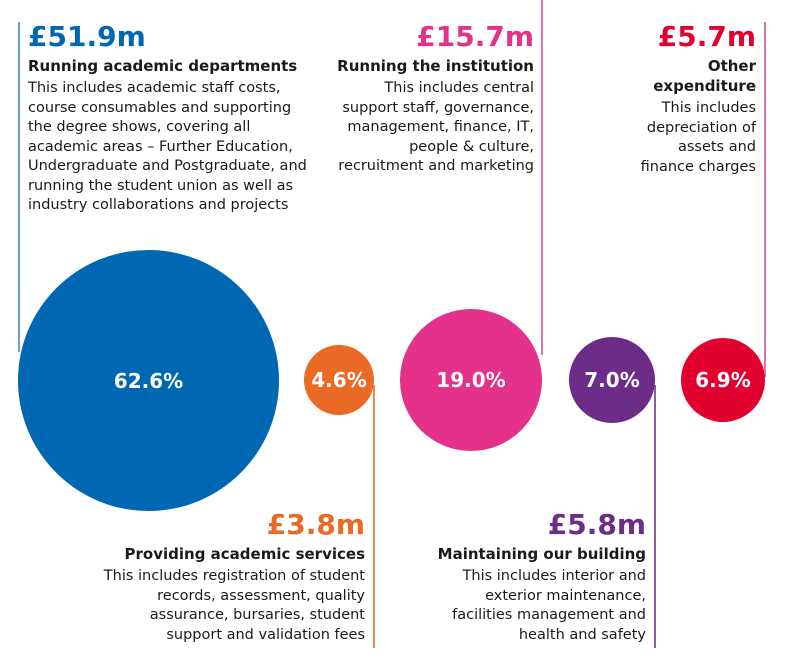 This screenshot has width=786, height=667. I want to click on amount: £15.7m, so click(475, 36).